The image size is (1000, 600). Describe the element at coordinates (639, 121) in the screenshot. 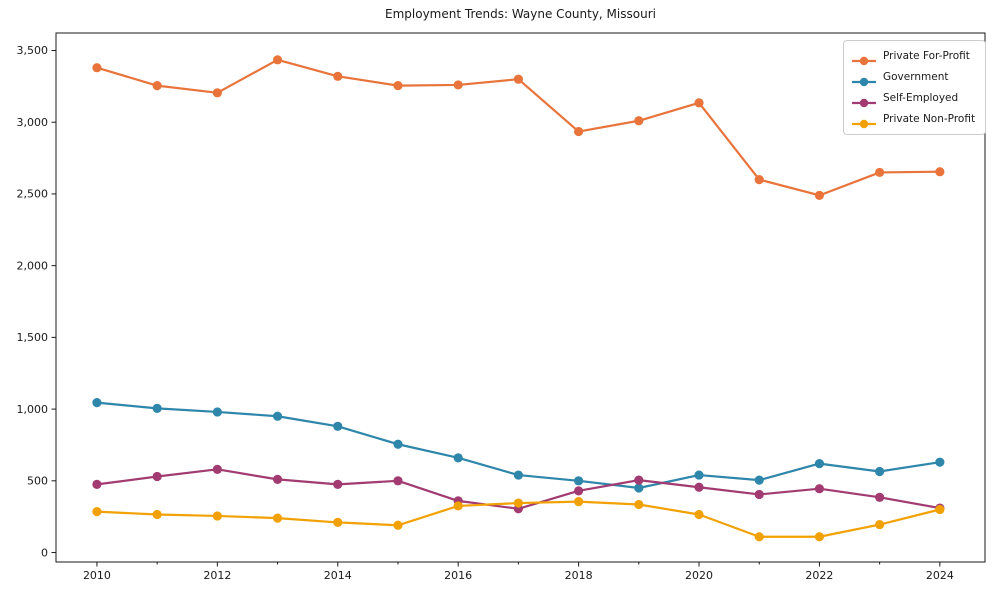

I see `data-point-private-for-profit-2019` at that location.